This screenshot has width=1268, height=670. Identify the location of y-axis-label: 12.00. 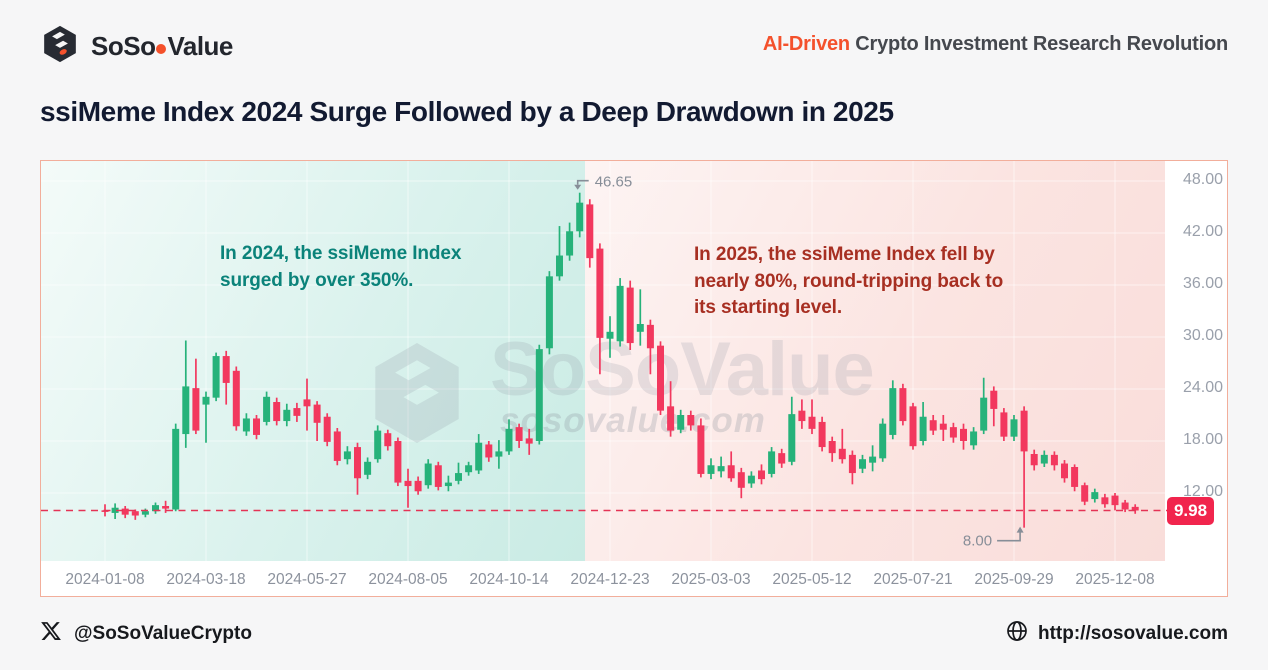
(1203, 491).